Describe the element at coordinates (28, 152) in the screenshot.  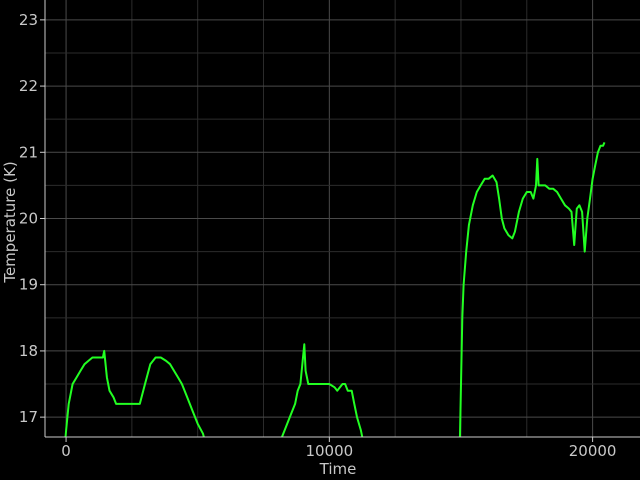
I see `y-tick-label: 21` at that location.